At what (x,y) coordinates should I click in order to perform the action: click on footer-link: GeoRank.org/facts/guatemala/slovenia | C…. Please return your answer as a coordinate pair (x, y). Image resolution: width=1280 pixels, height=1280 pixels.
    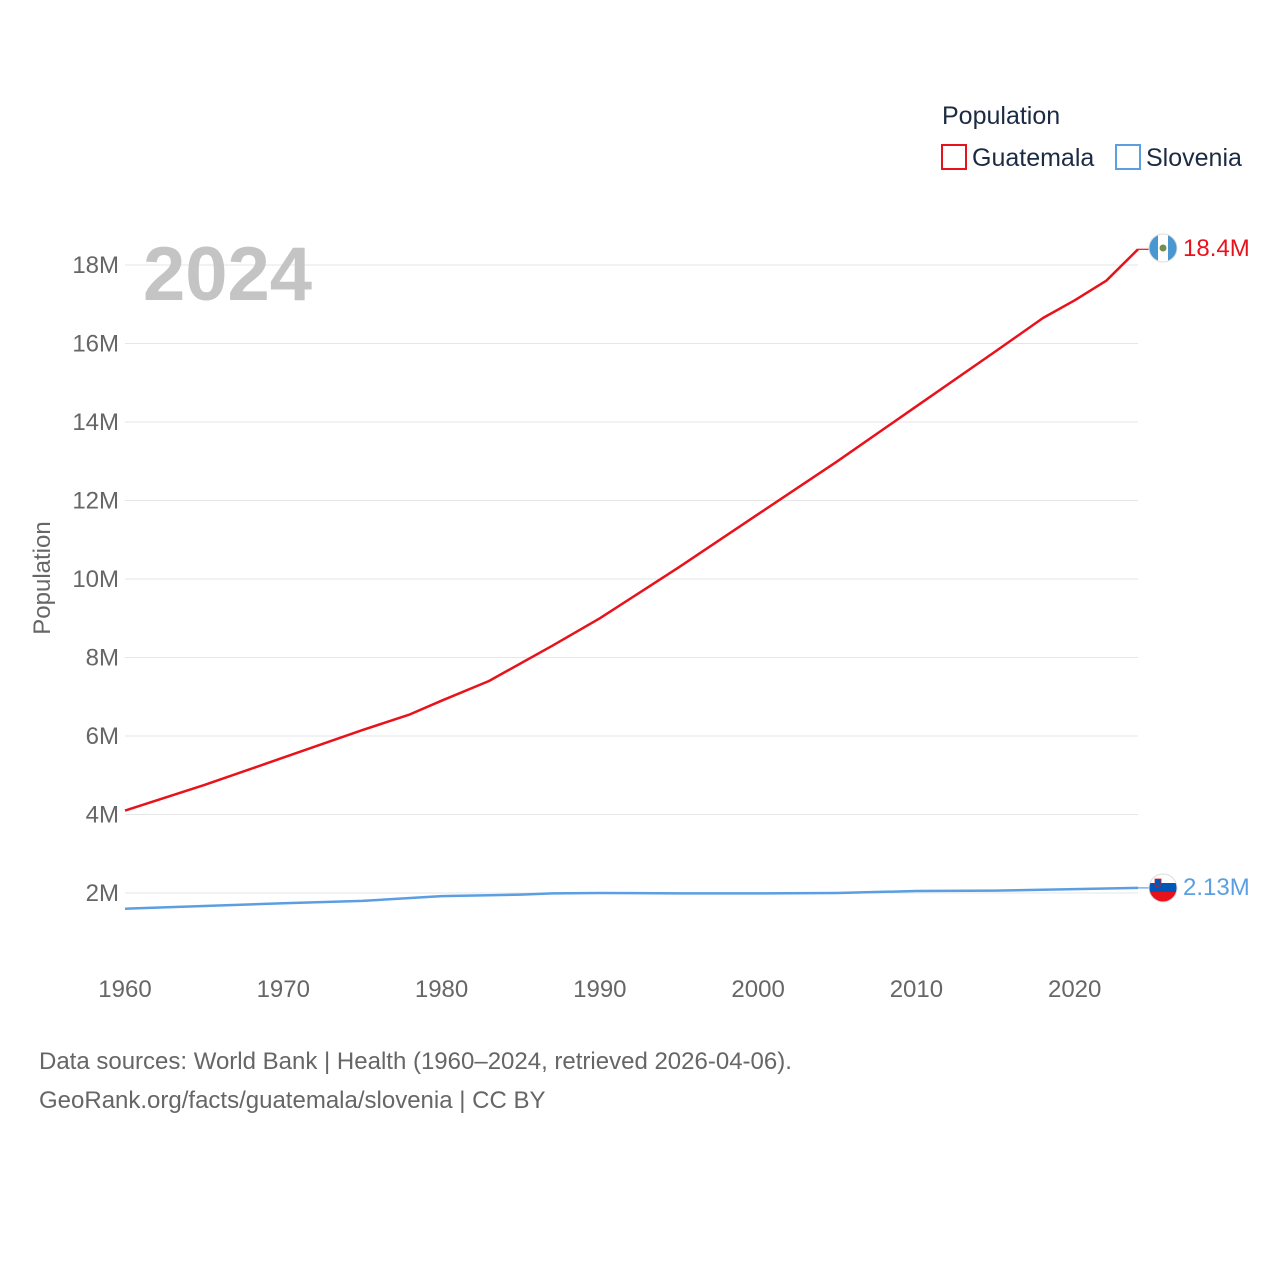
    Looking at the image, I should click on (292, 1100).